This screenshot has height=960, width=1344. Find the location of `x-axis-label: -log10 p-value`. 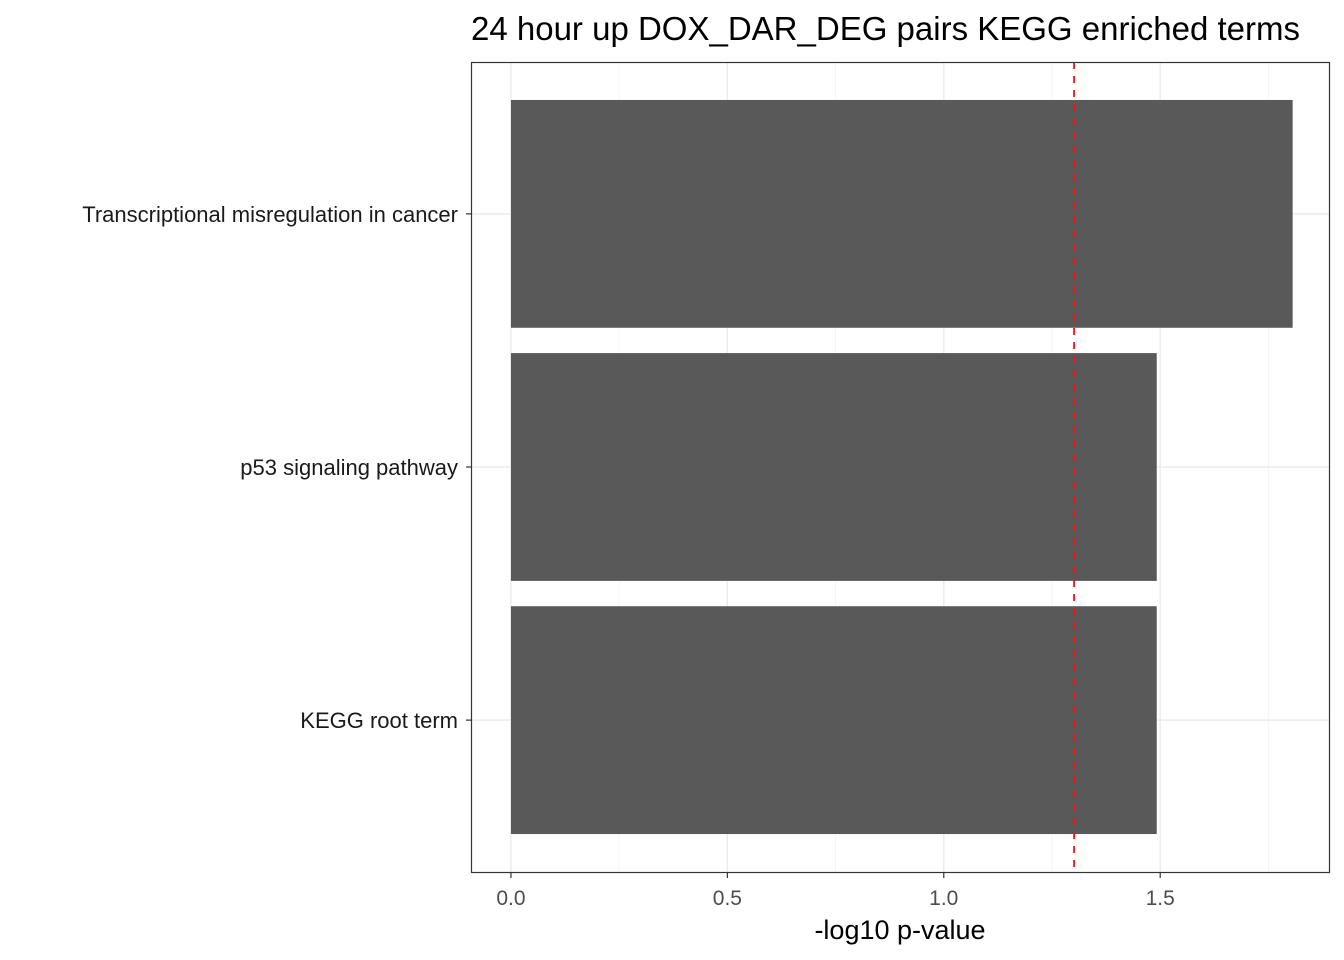

x-axis-label: -log10 p-value is located at coordinates (899, 930).